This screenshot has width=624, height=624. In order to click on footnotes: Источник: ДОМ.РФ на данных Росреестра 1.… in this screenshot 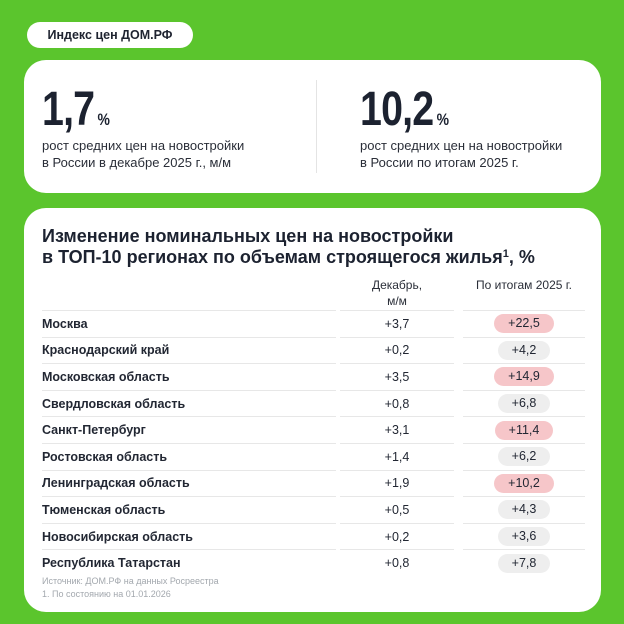, I will do `click(130, 588)`.